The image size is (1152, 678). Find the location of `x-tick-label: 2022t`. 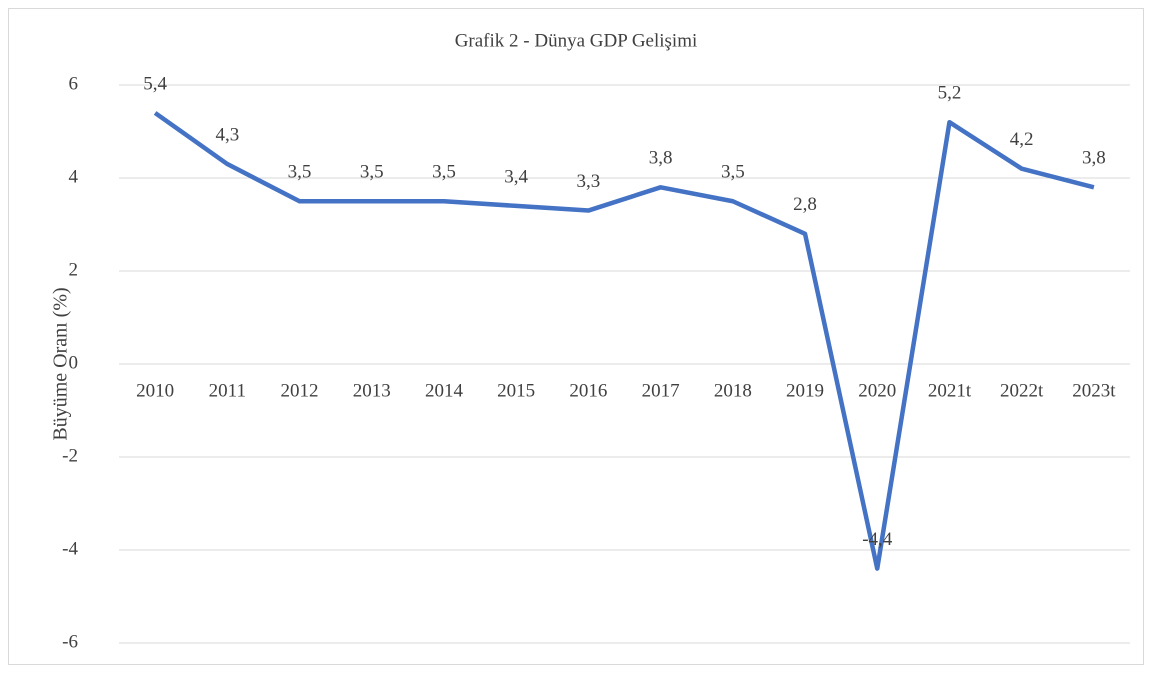

x-tick-label: 2022t is located at coordinates (1022, 390).